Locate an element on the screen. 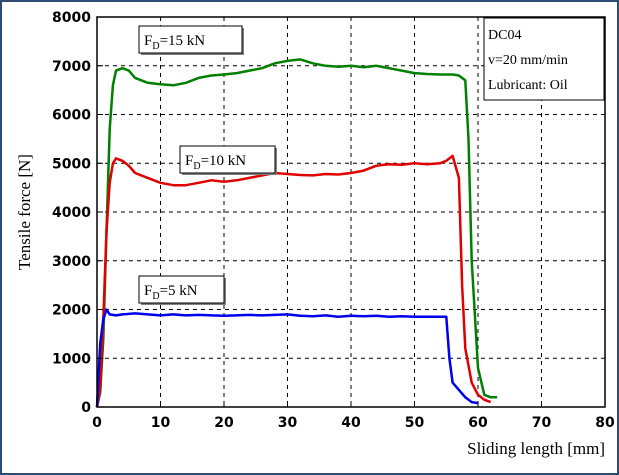  x-tick-label: 60 is located at coordinates (478, 423).